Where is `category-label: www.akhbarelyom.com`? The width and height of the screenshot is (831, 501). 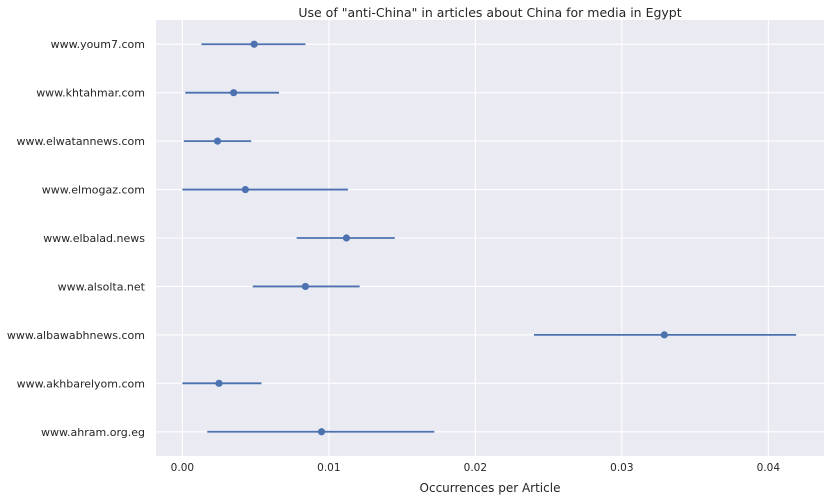 category-label: www.akhbarelyom.com is located at coordinates (81, 383).